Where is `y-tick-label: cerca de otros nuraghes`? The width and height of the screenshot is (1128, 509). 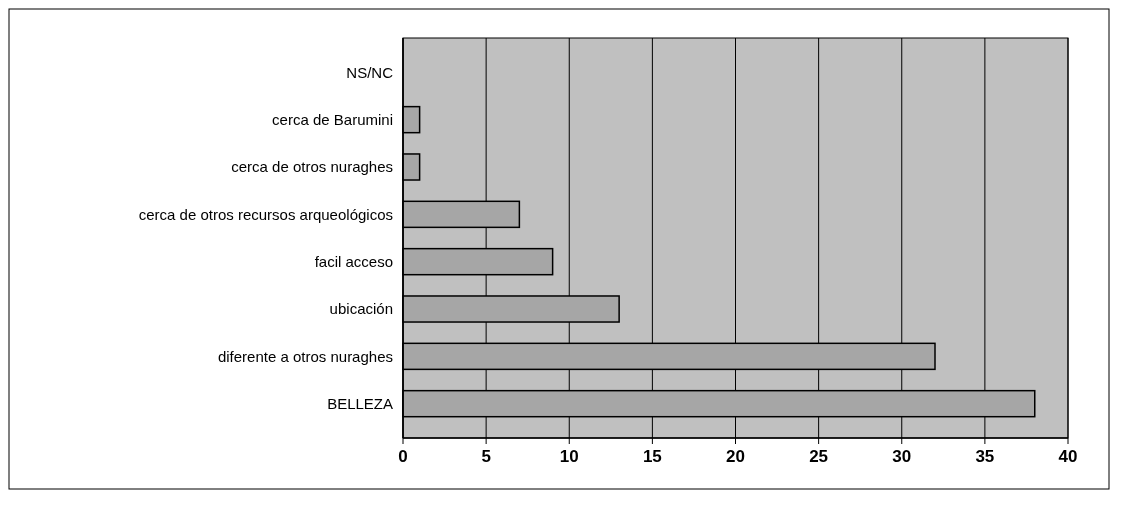
y-tick-label: cerca de otros nuraghes is located at coordinates (312, 167).